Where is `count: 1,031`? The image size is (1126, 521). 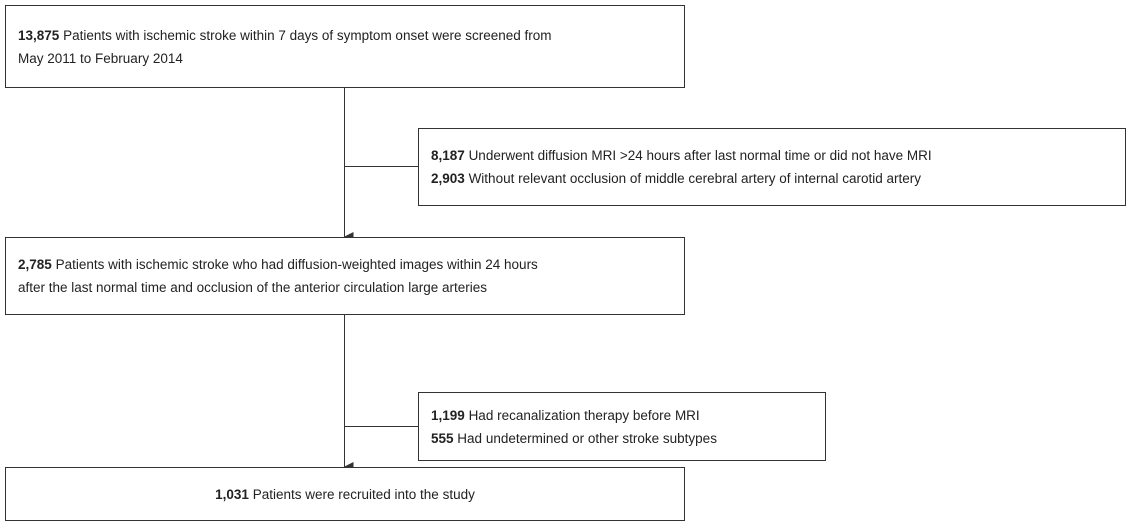 count: 1,031 is located at coordinates (232, 494).